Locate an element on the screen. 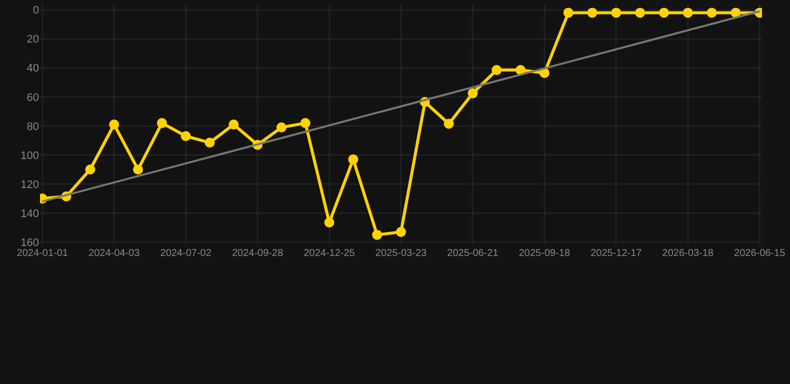  x-tick-label: 2025-12-17 is located at coordinates (616, 253).